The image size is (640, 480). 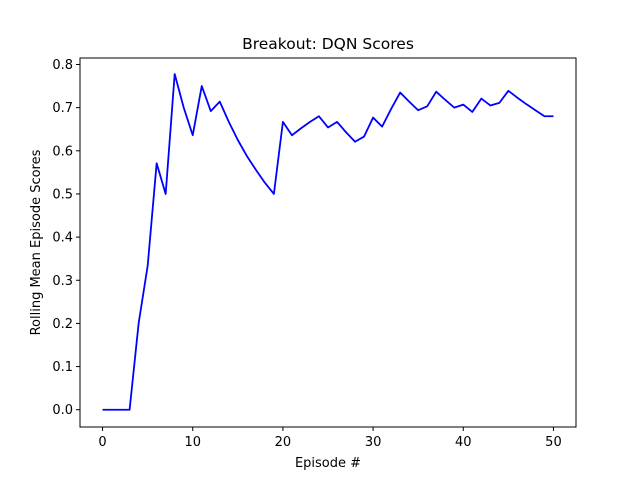 What do you see at coordinates (62, 238) in the screenshot?
I see `y-tick-label: 0.4` at bounding box center [62, 238].